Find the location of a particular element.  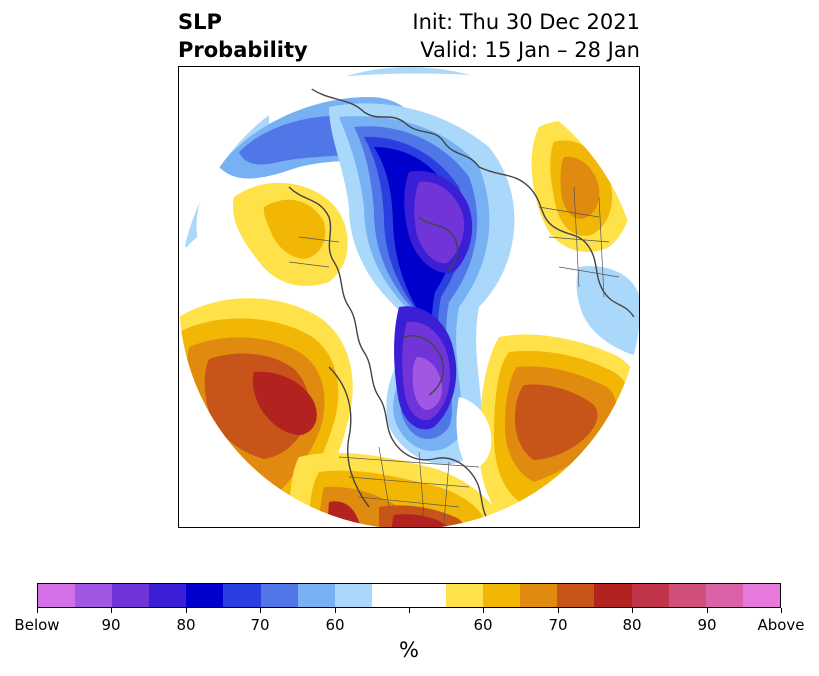

init-date: Init: Thu 30 Dec 2021 is located at coordinates (526, 22).